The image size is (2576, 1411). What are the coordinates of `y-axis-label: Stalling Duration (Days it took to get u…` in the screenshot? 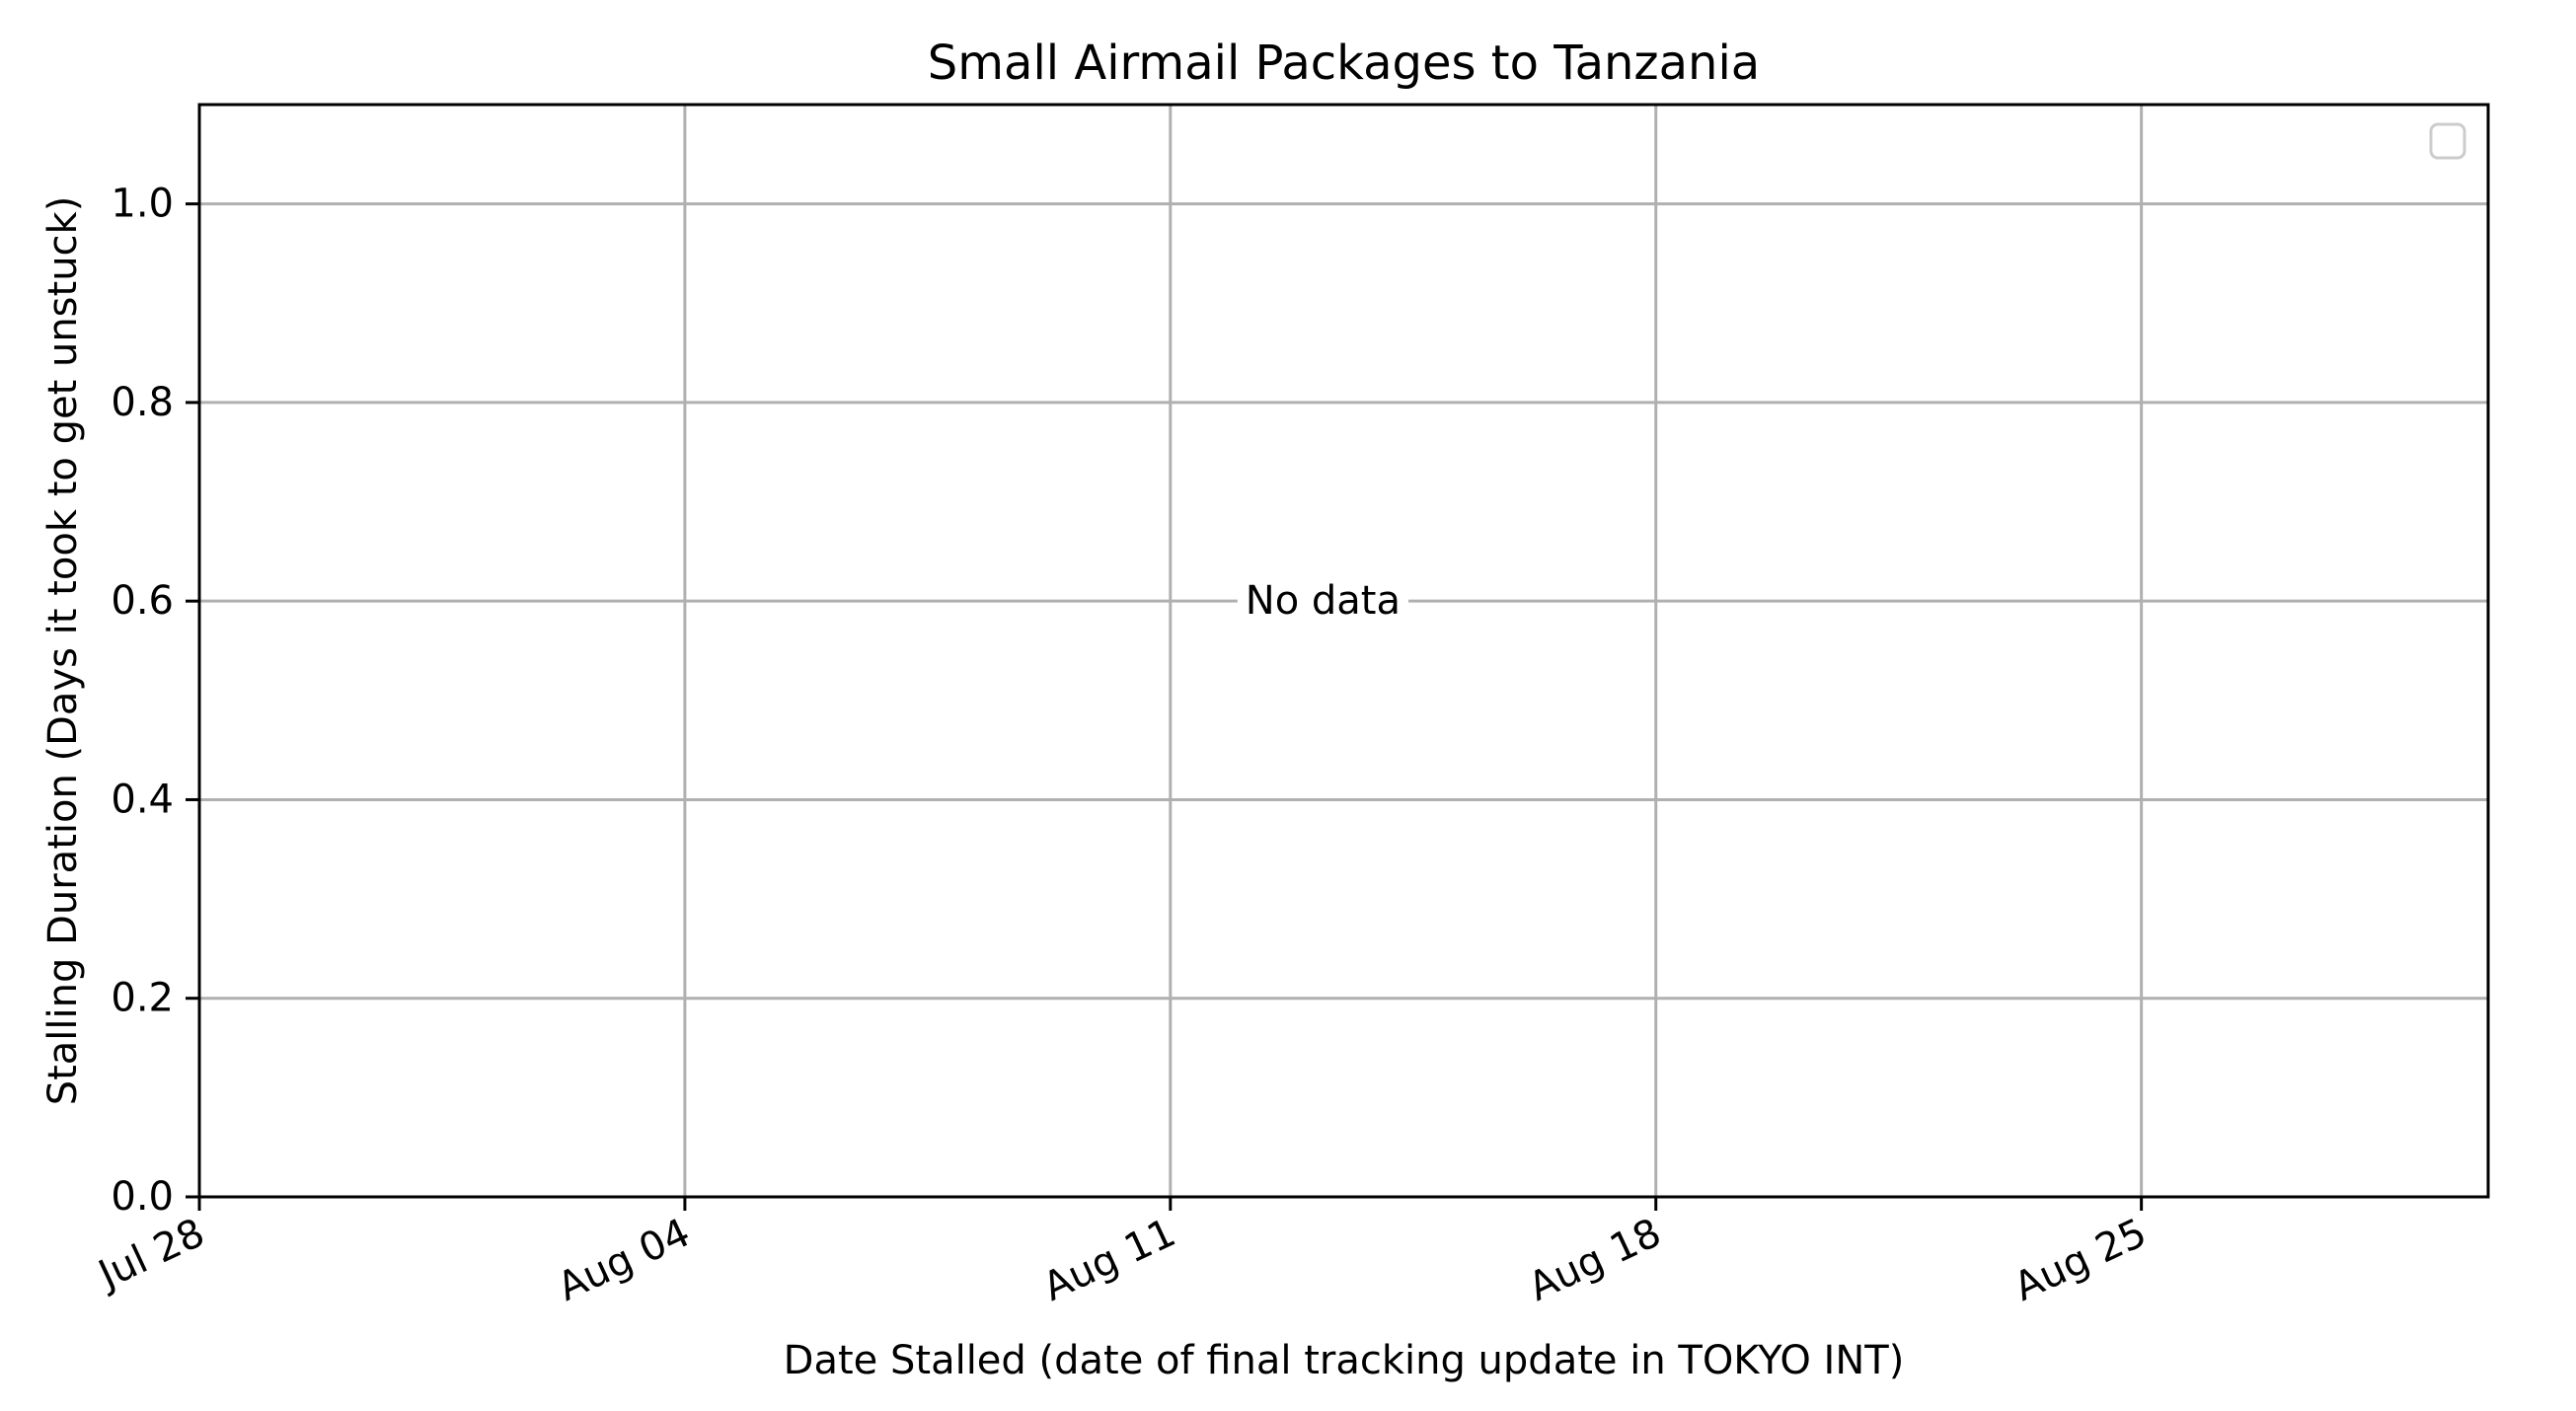 It's located at (63, 651).